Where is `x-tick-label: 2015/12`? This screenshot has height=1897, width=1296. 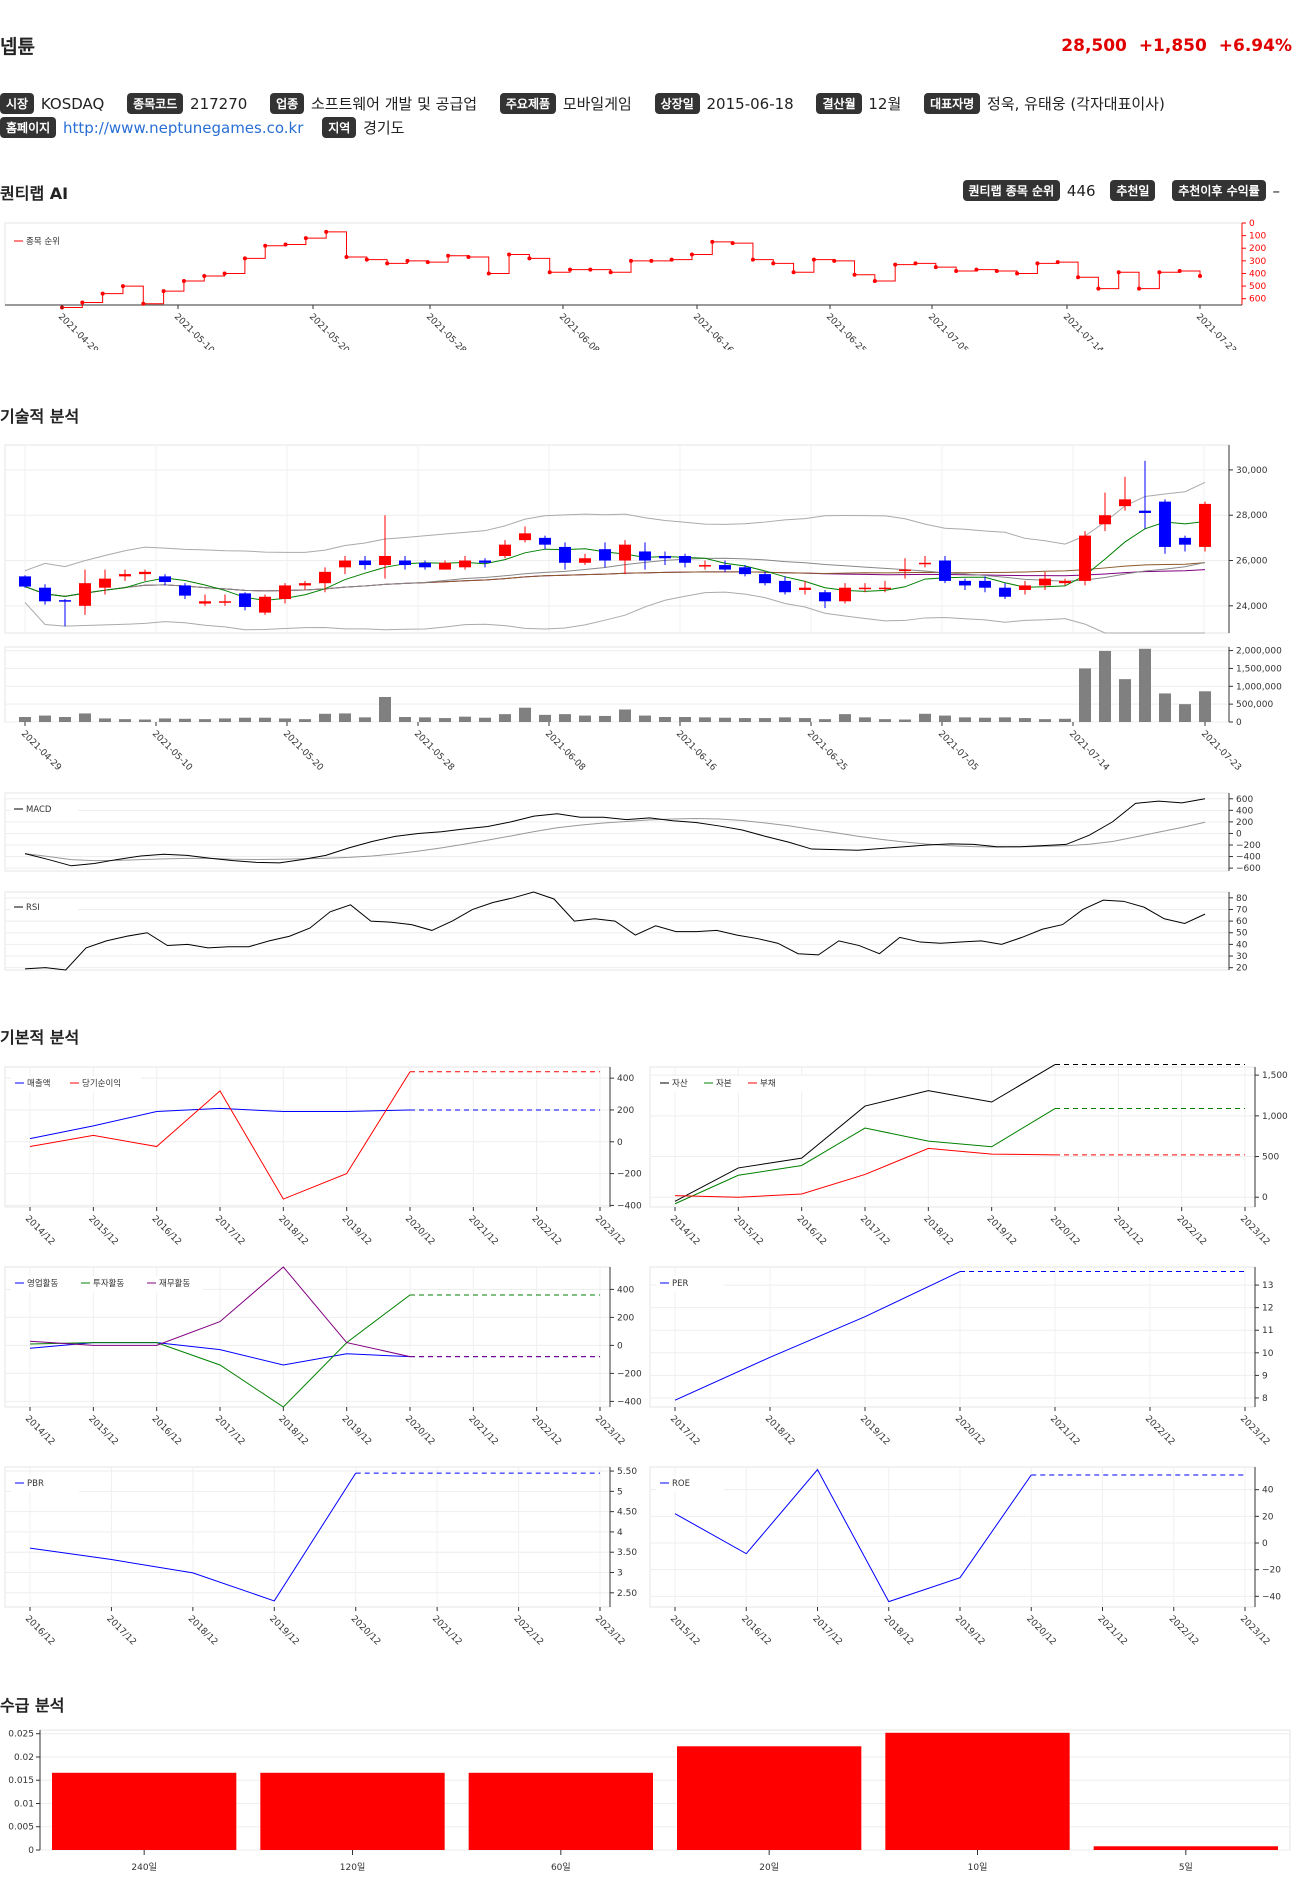
x-tick-label: 2015/12 is located at coordinates (748, 1231).